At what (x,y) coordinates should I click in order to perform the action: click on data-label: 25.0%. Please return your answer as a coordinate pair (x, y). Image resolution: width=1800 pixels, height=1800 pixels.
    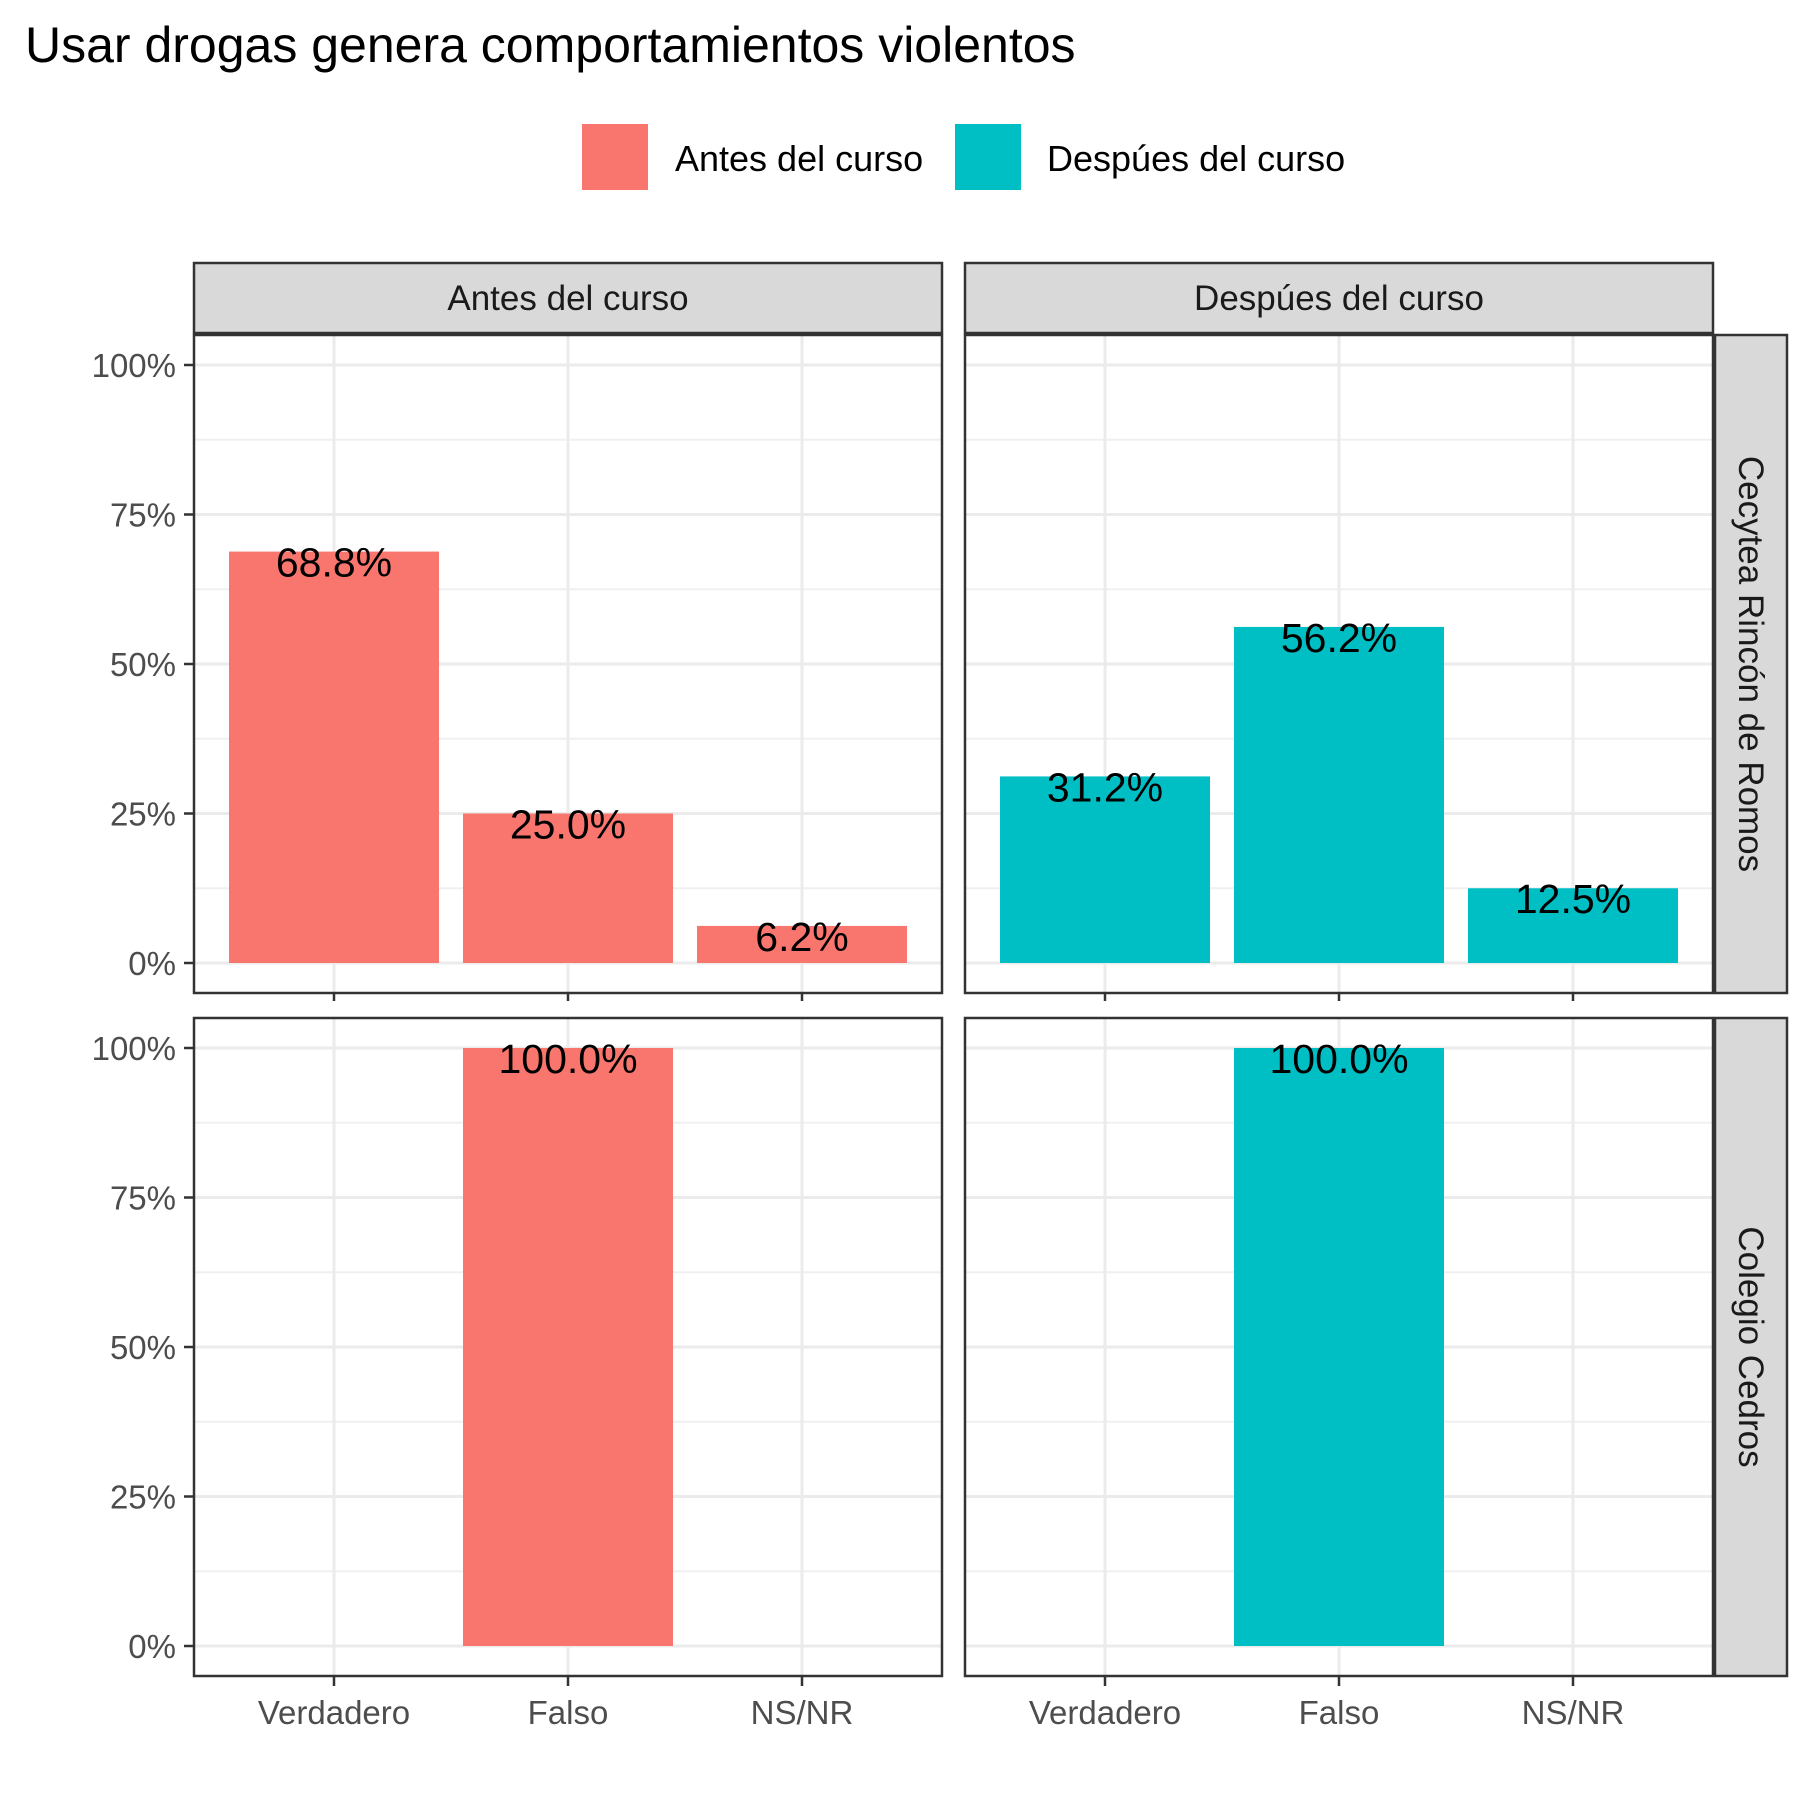
    Looking at the image, I should click on (568, 824).